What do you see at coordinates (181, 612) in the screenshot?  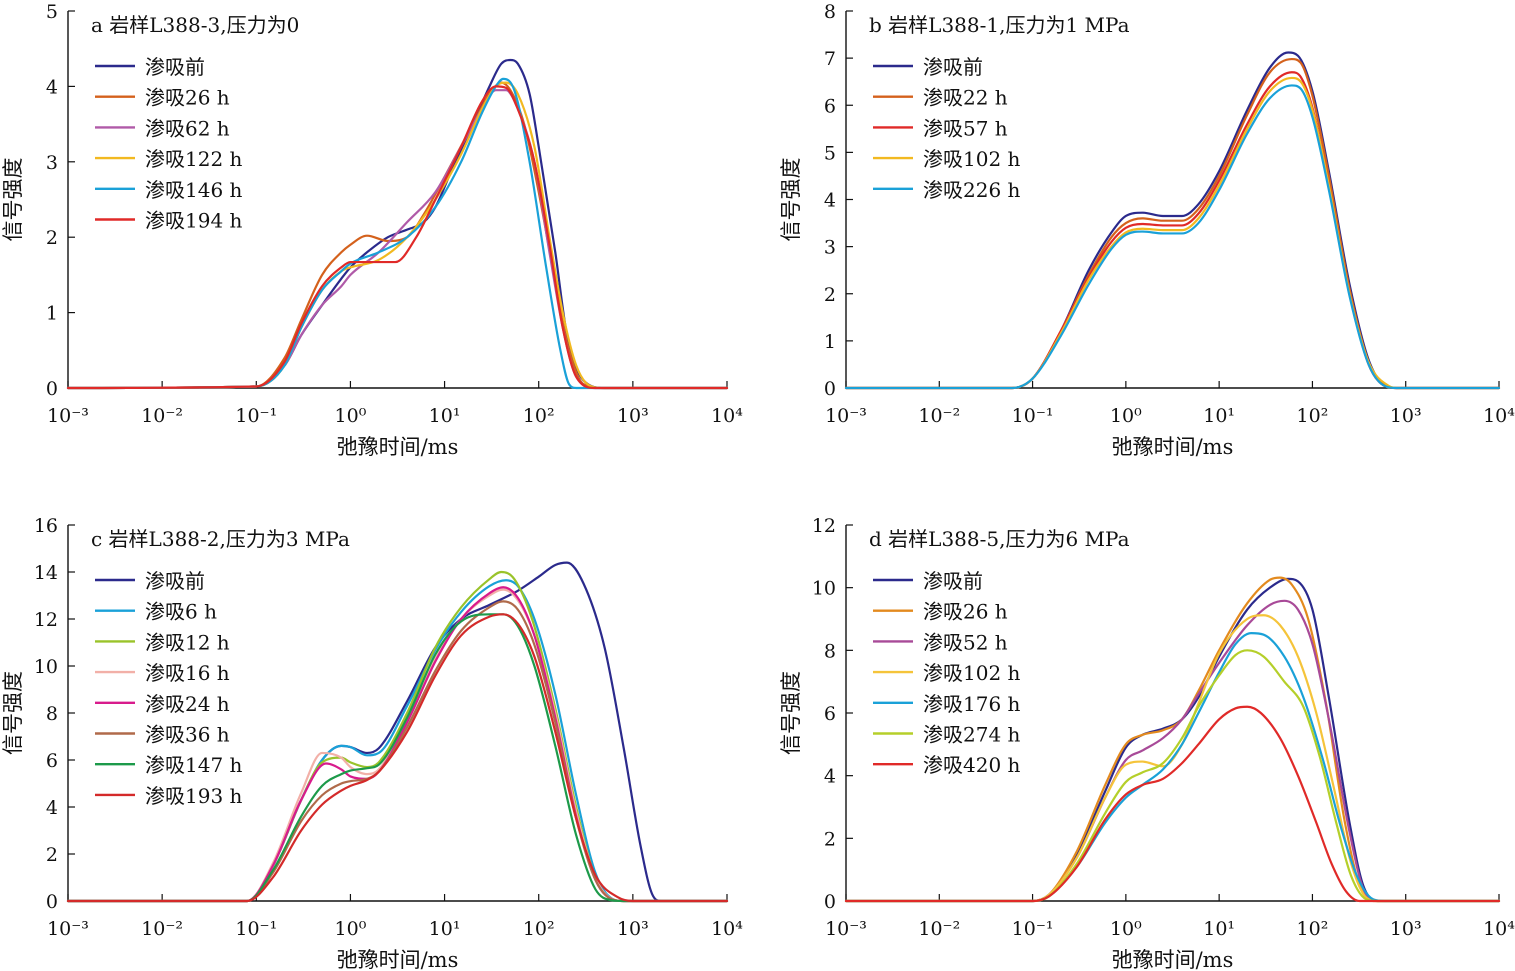 I see `legend-label: 渗吸6 h` at bounding box center [181, 612].